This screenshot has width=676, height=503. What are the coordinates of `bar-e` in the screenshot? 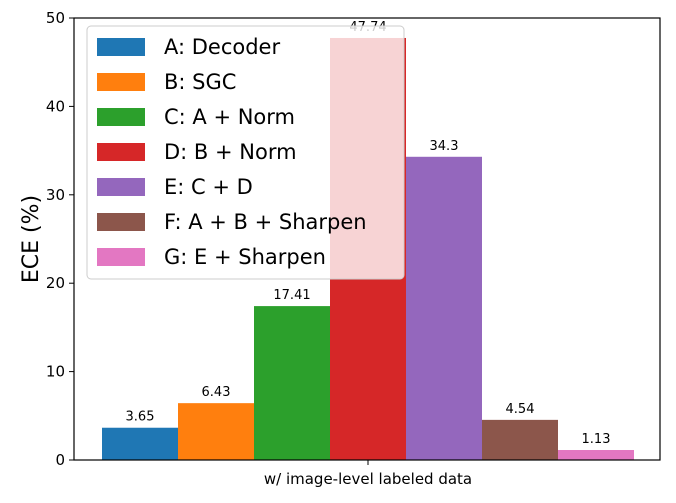 It's located at (444, 308).